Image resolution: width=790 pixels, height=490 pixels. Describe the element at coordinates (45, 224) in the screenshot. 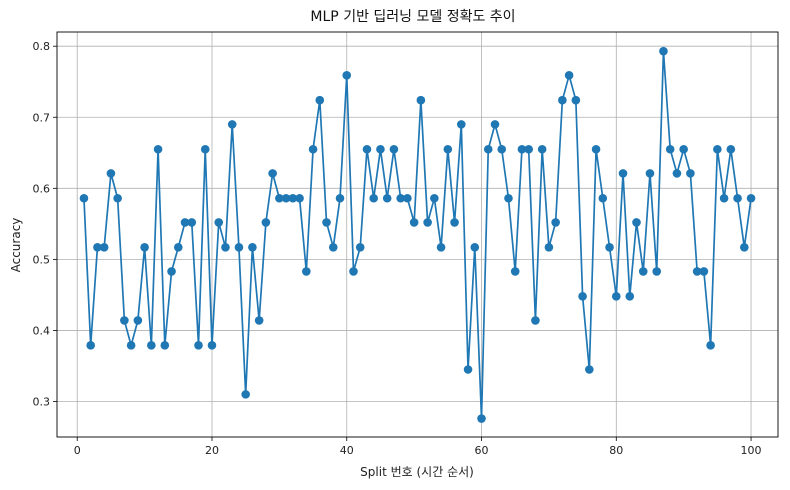

I see `y-axis: 0.3 0.4 0.5 0.6 0.7 0.8` at that location.